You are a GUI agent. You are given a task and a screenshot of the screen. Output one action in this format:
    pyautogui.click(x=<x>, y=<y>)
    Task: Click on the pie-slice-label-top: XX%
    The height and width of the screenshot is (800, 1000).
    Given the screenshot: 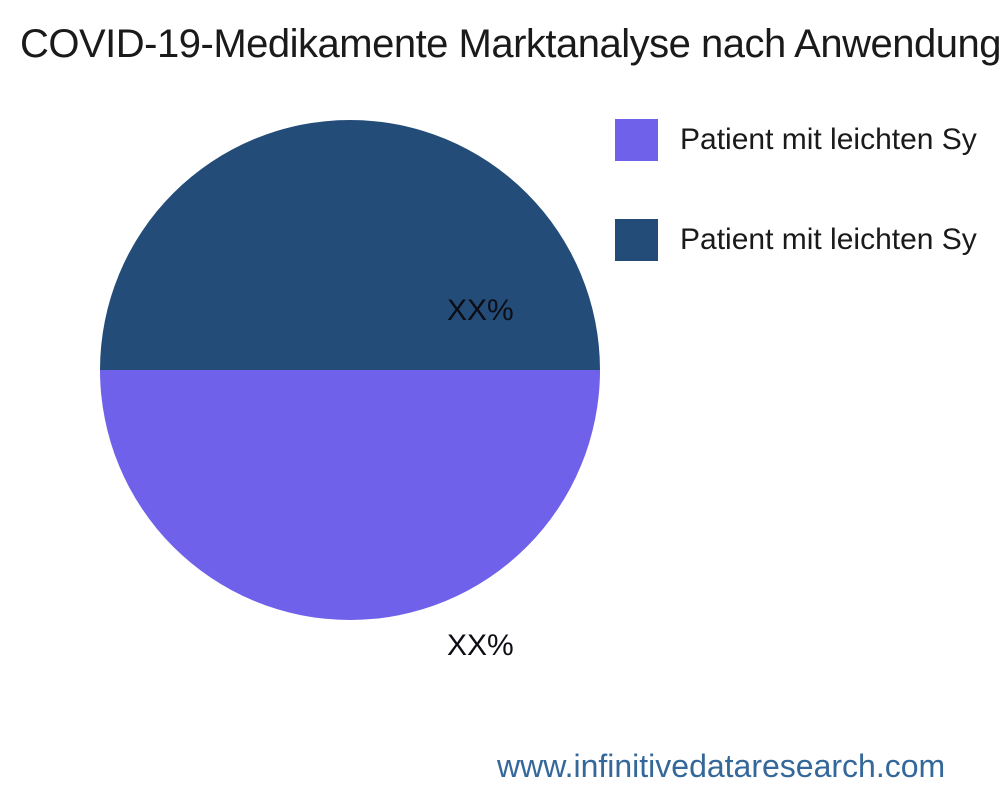 What is the action you would take?
    pyautogui.click(x=480, y=310)
    